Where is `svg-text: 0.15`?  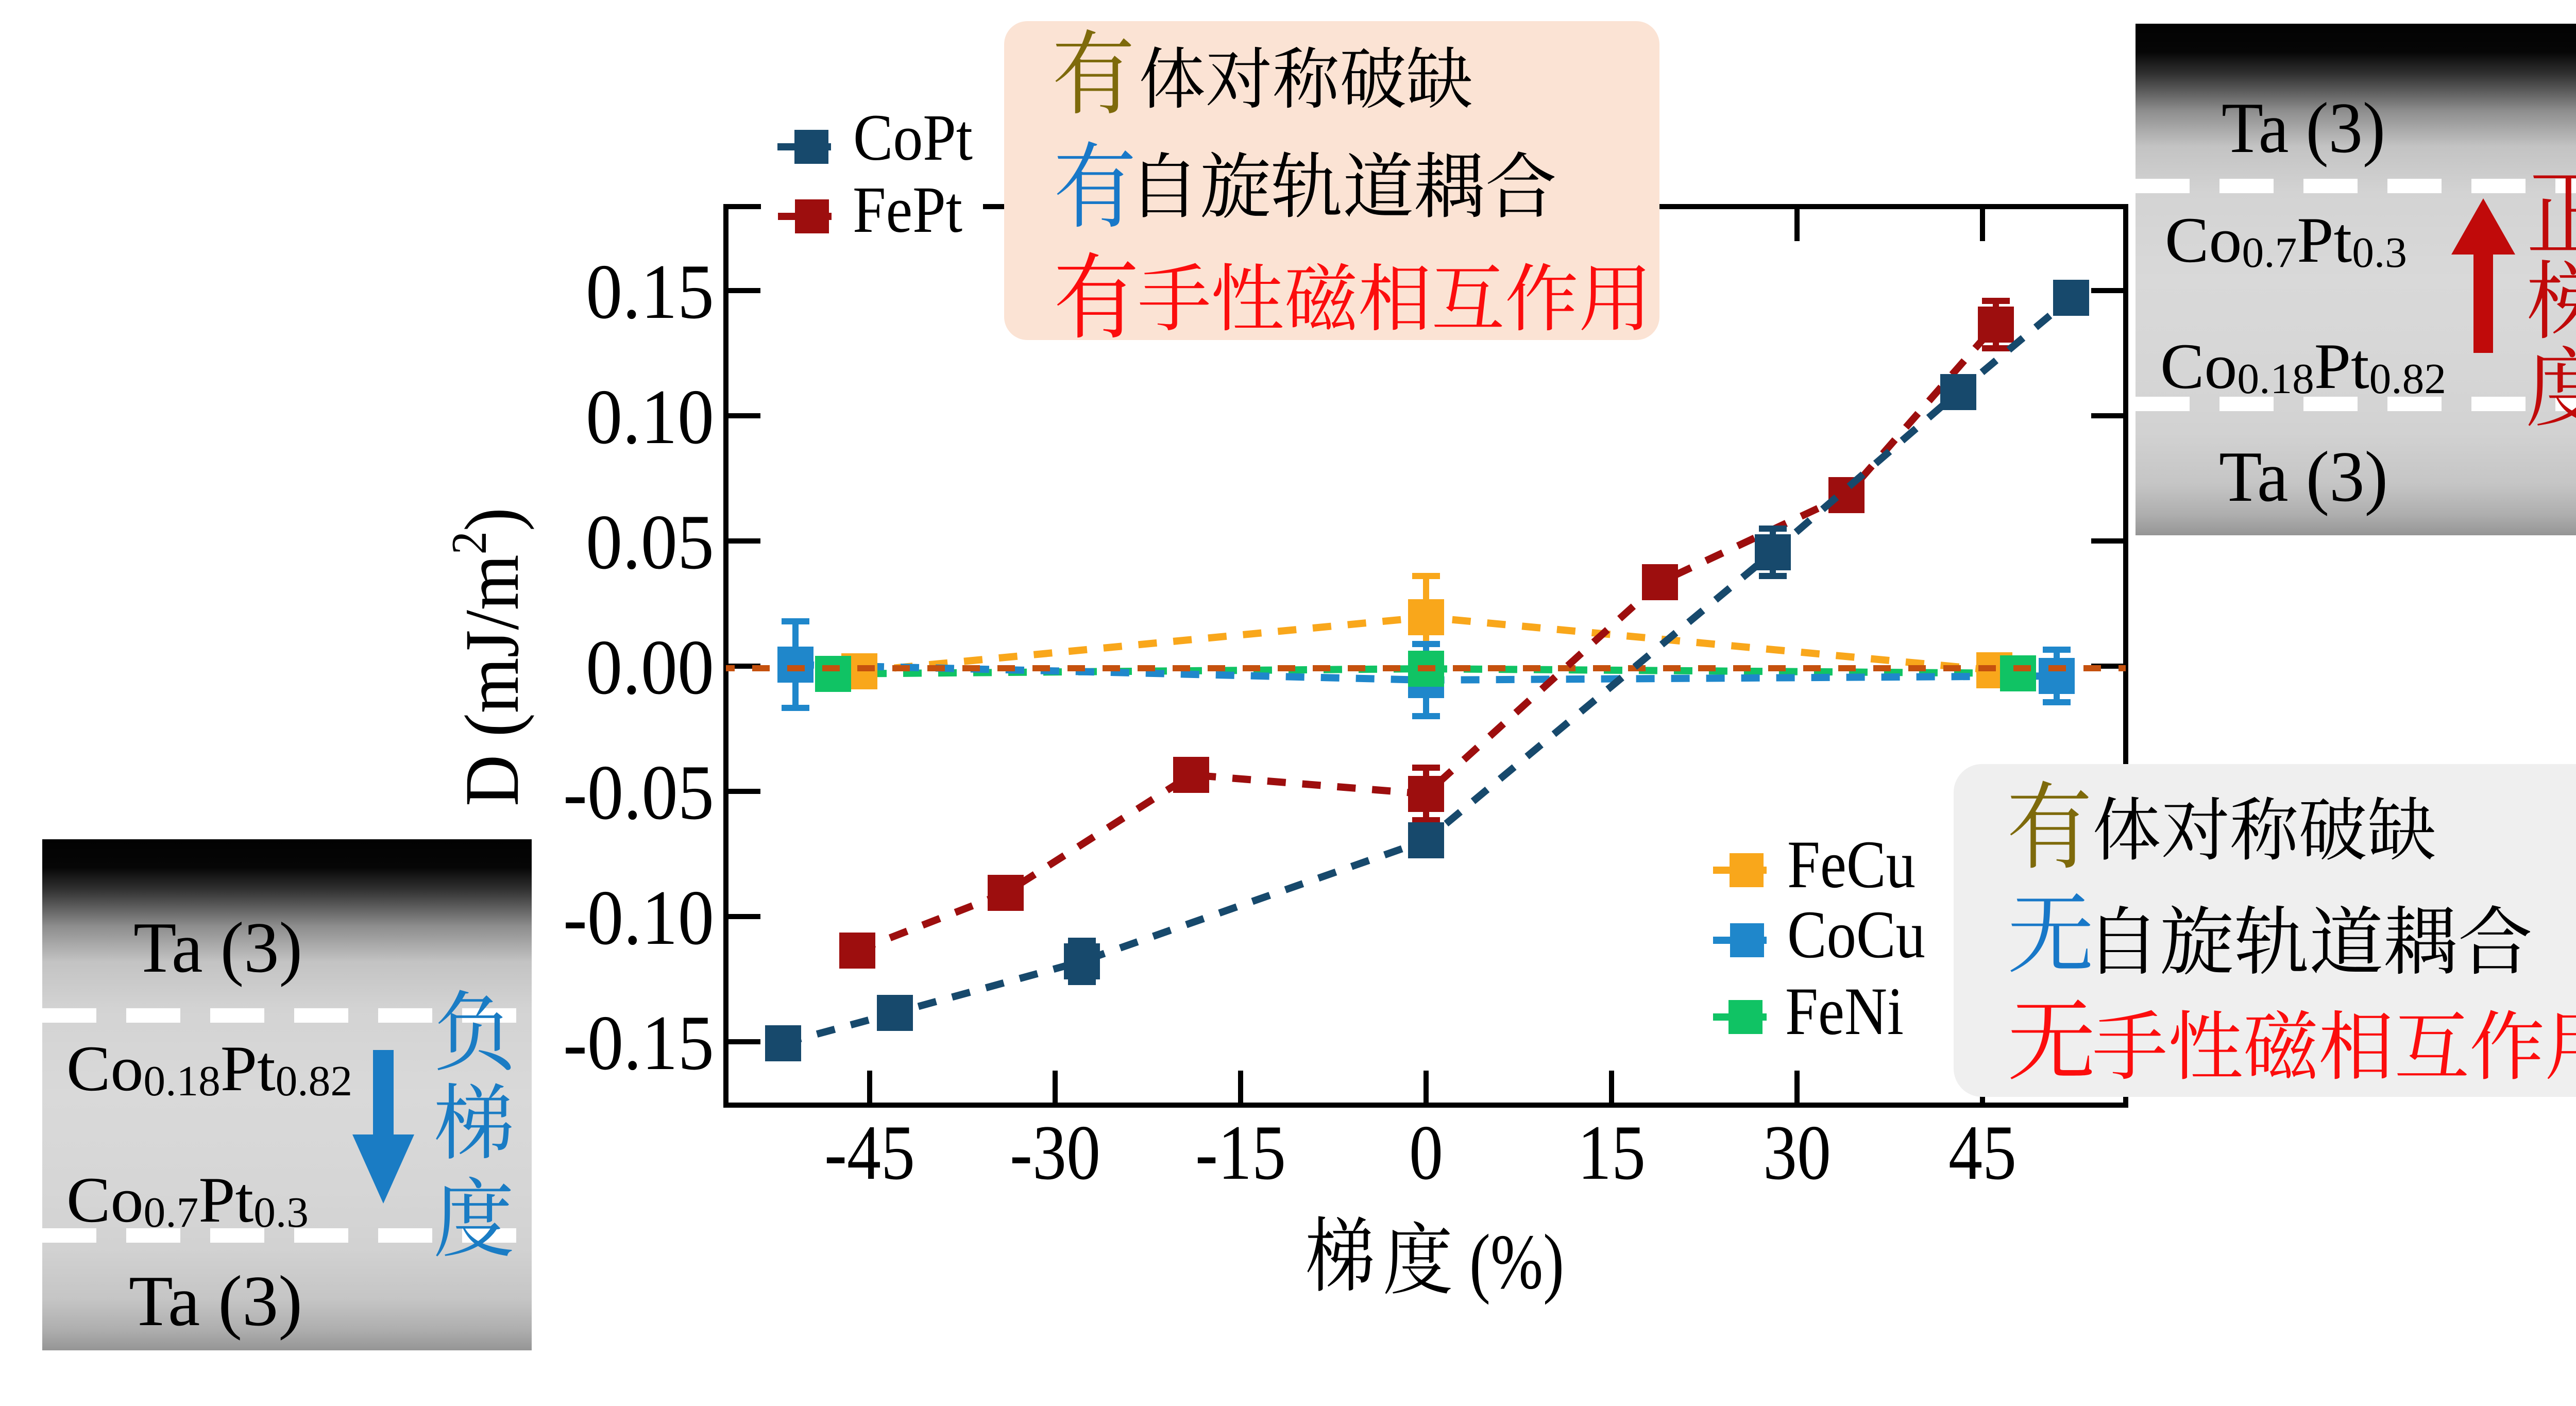 svg-text: 0.15 is located at coordinates (650, 291).